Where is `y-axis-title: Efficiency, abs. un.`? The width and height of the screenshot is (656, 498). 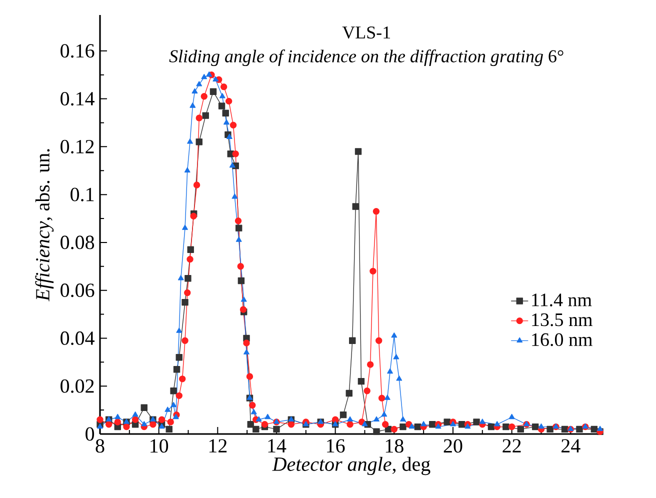
y-axis-title: Efficiency, abs. un. is located at coordinates (44, 225).